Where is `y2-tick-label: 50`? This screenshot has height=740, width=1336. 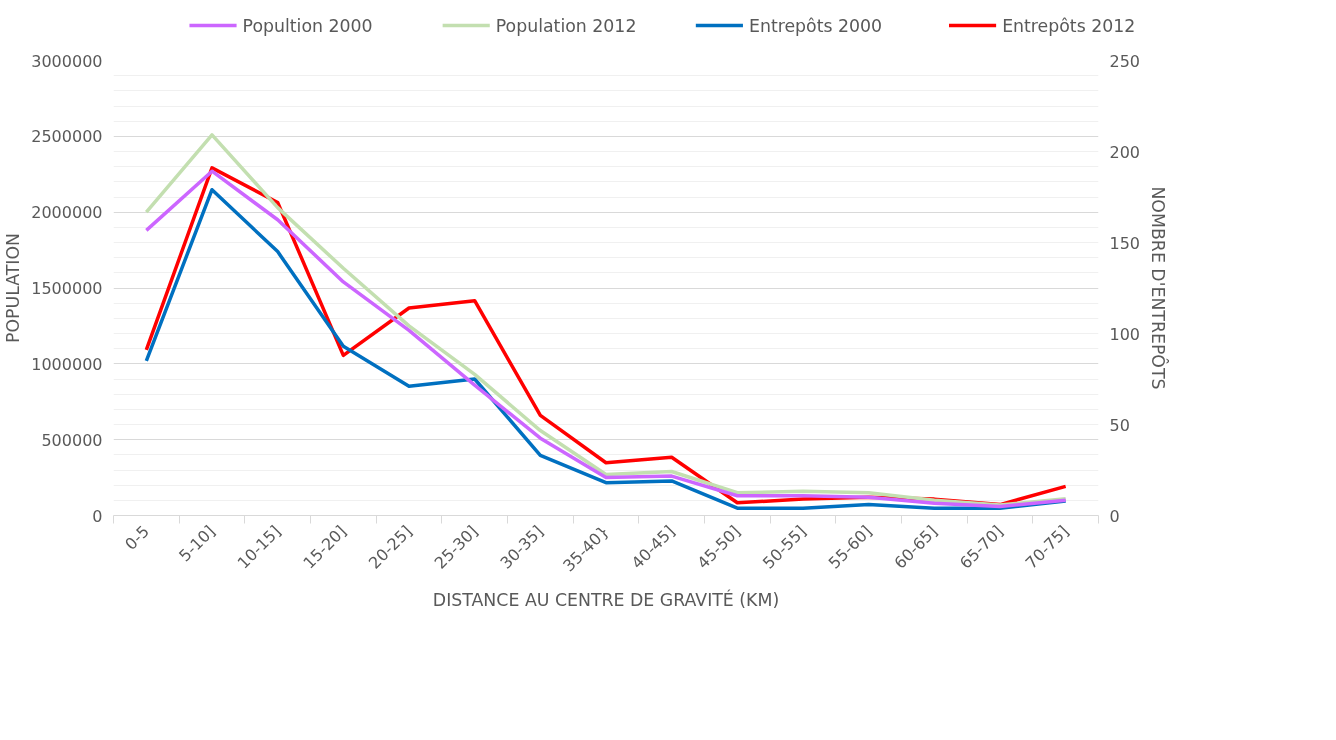 y2-tick-label: 50 is located at coordinates (1119, 425).